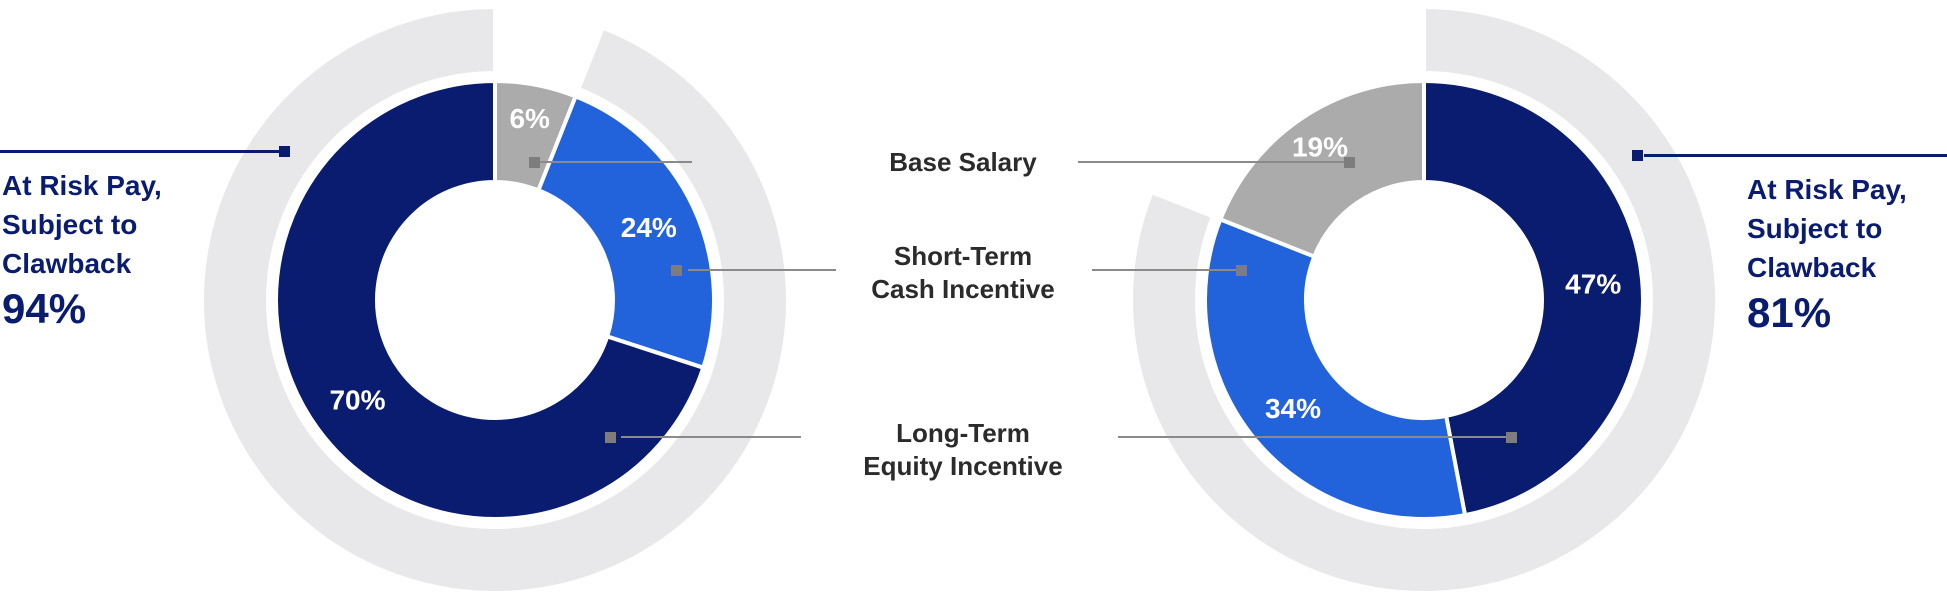 The height and width of the screenshot is (599, 1947). I want to click on slice-long_term_equity_incentive-right, so click(1533, 298).